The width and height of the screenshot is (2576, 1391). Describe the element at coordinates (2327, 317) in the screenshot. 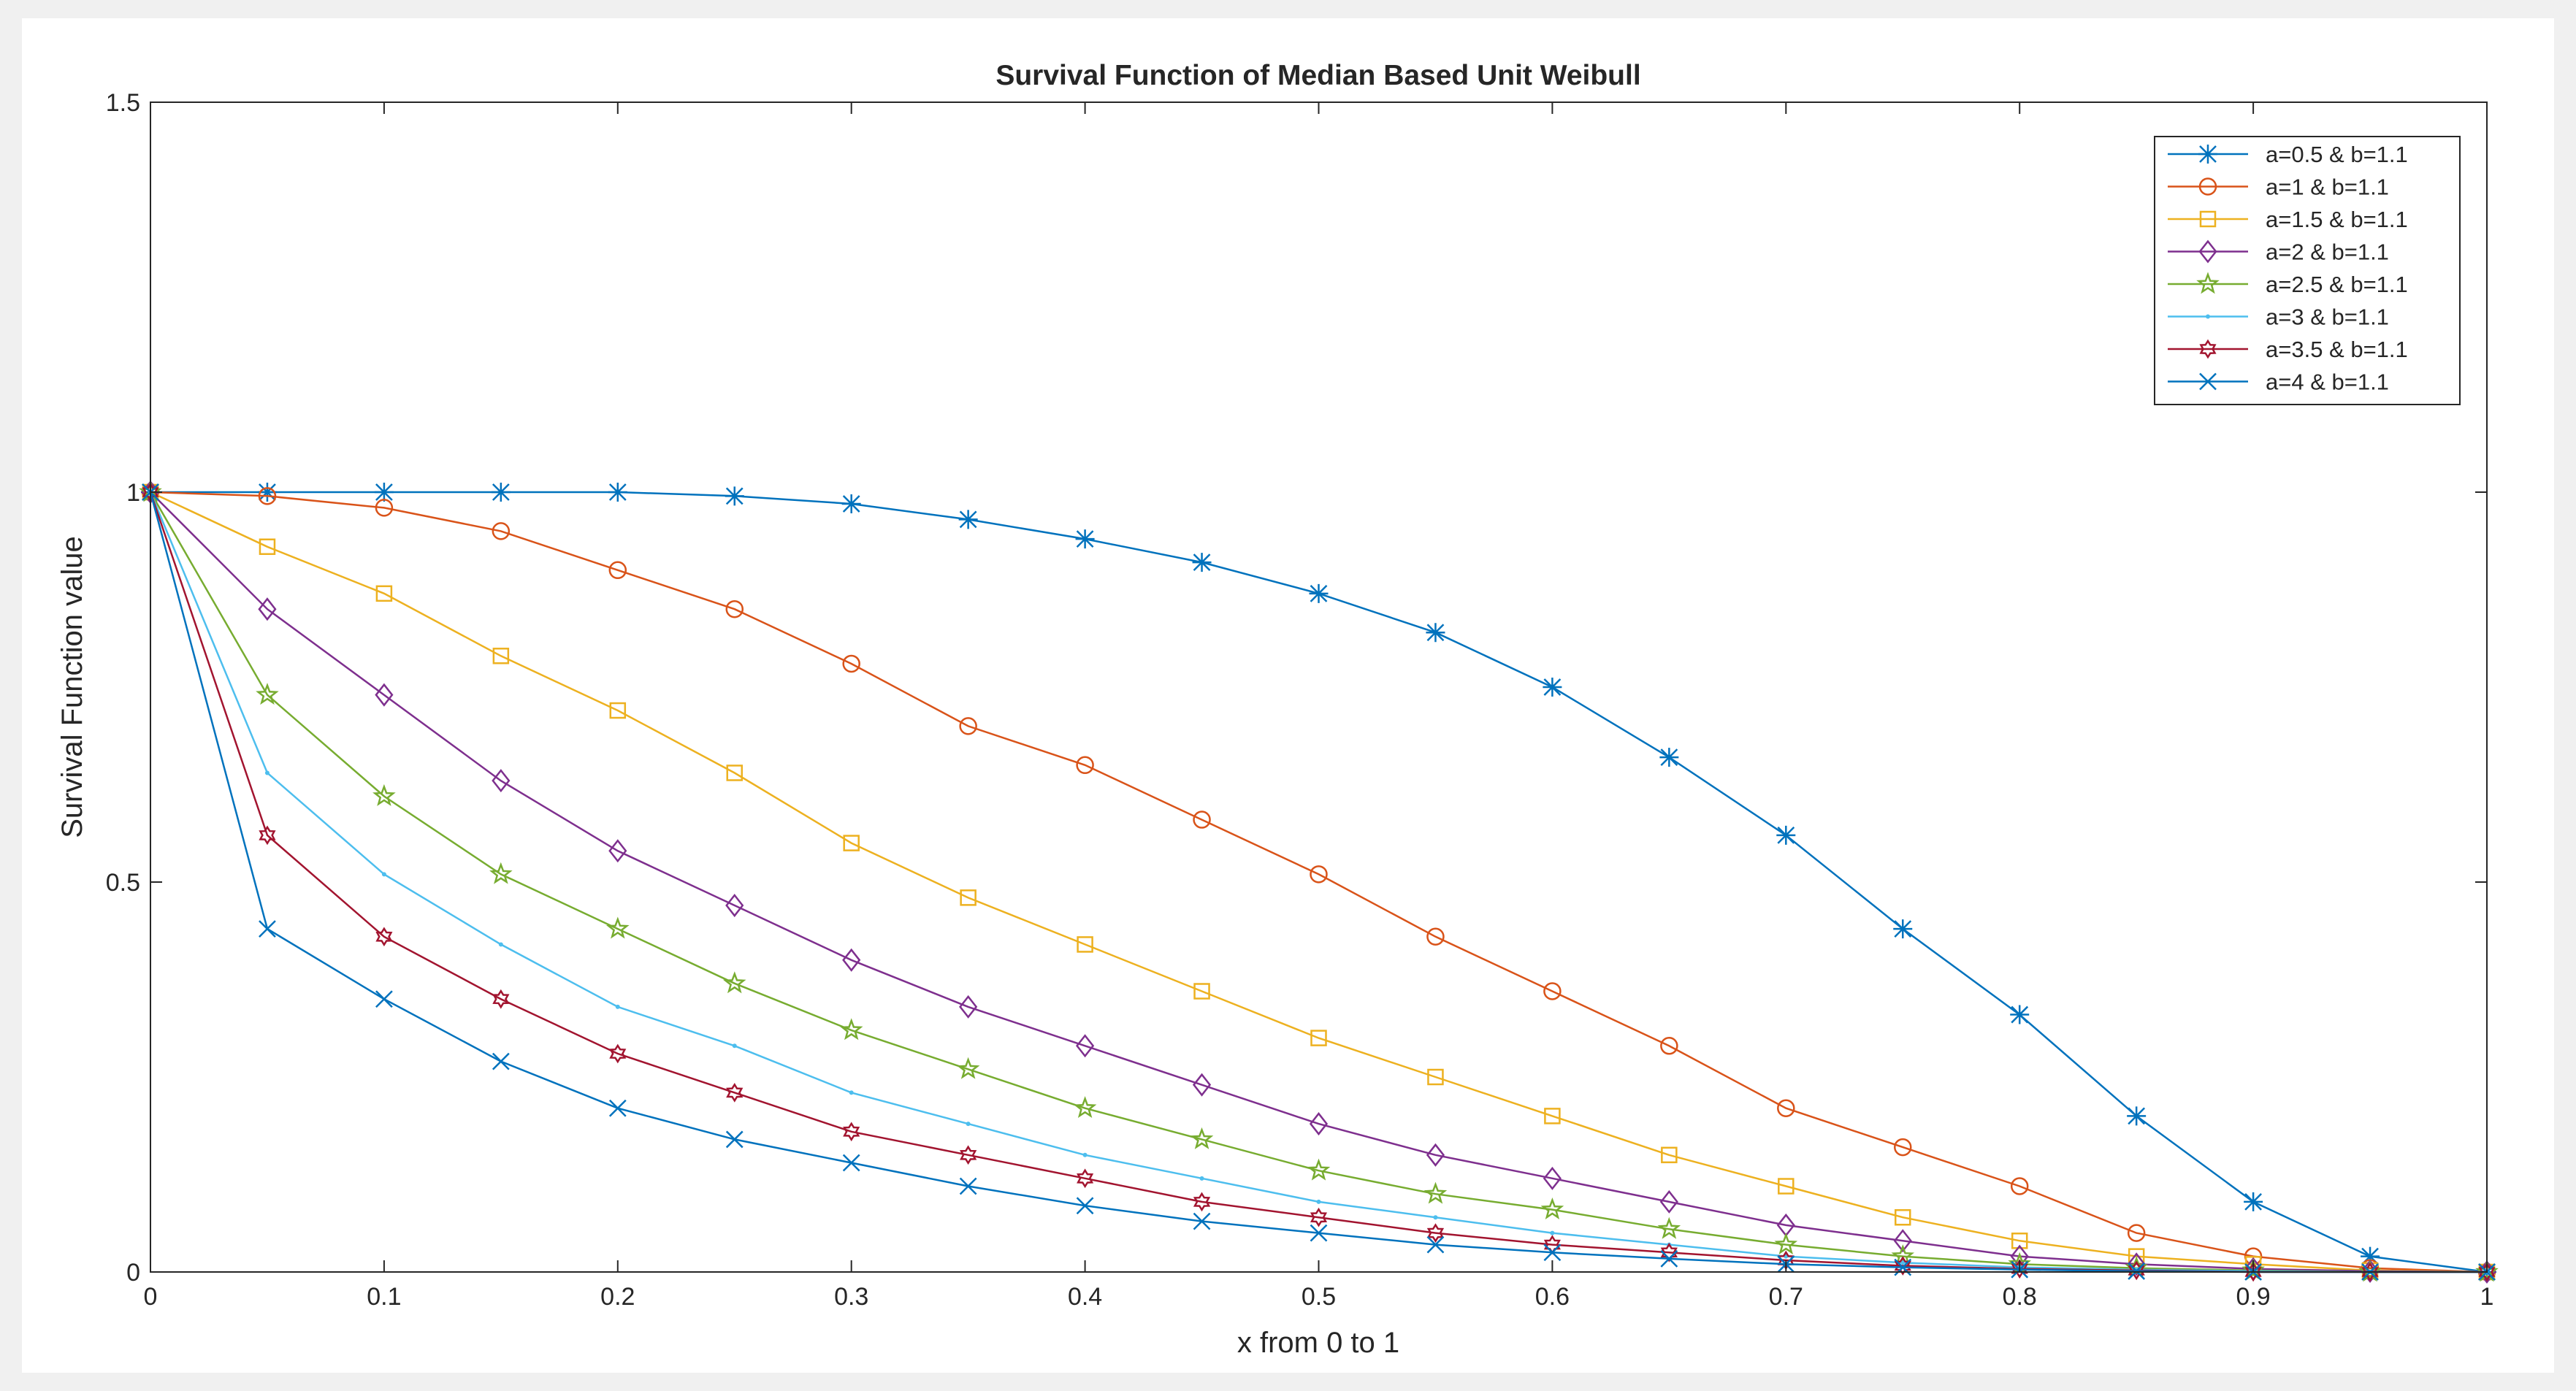

I see `legend-label: a=3 & b=1.1` at that location.